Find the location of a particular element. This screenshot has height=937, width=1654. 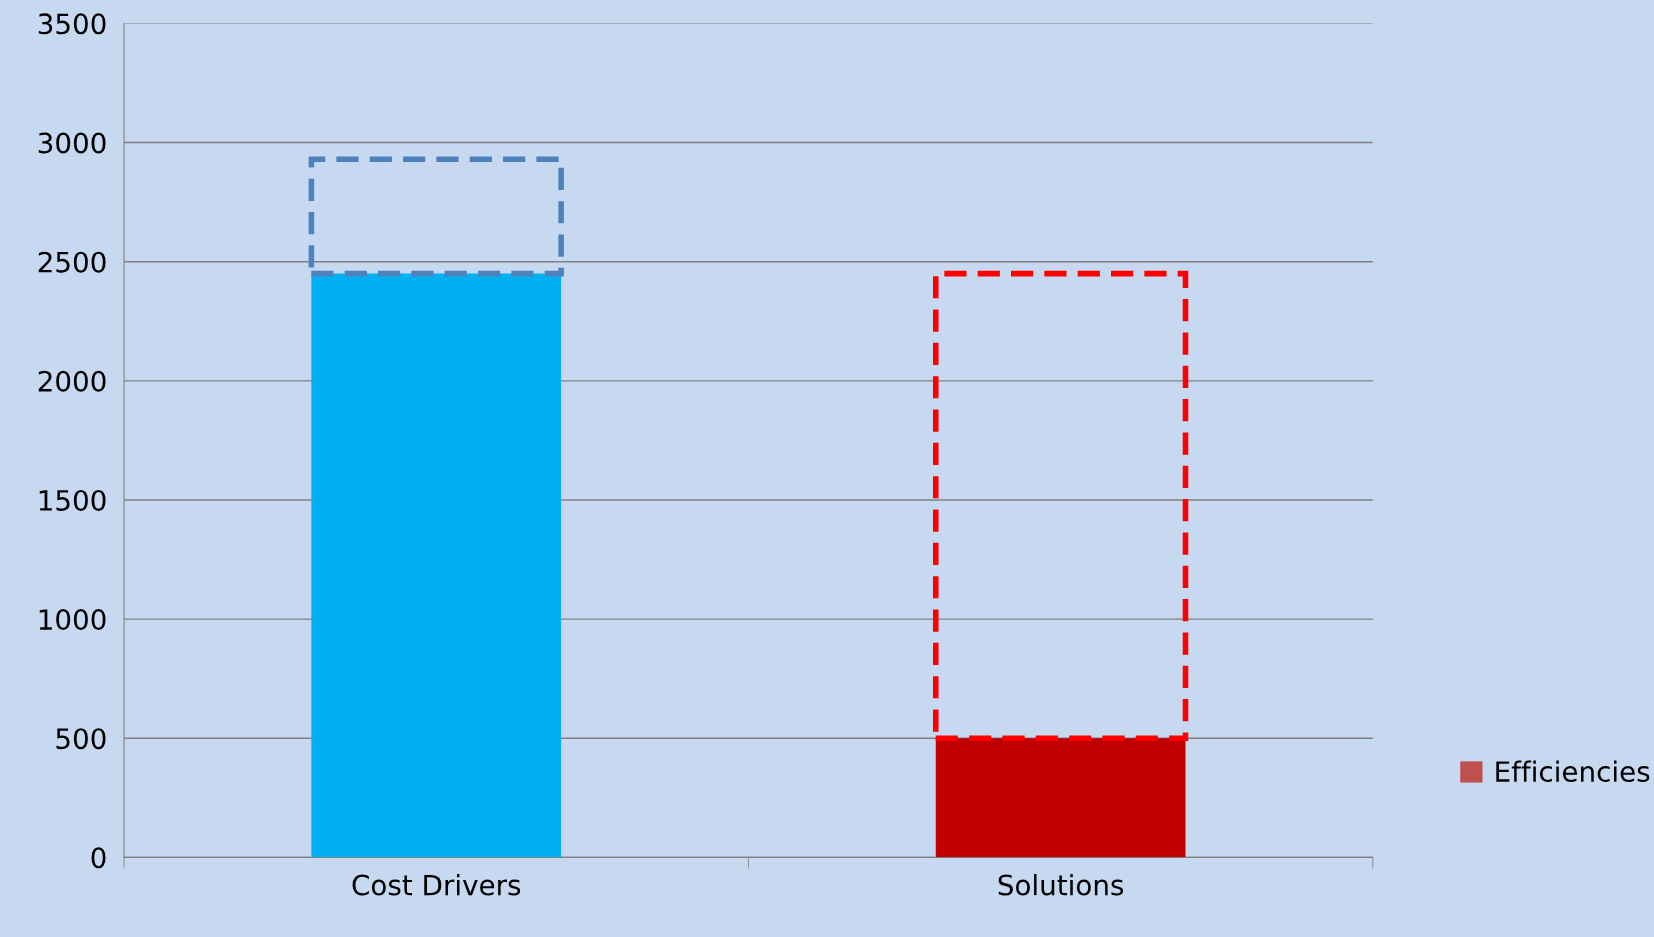

y-tick-label: 1000 is located at coordinates (72, 620).